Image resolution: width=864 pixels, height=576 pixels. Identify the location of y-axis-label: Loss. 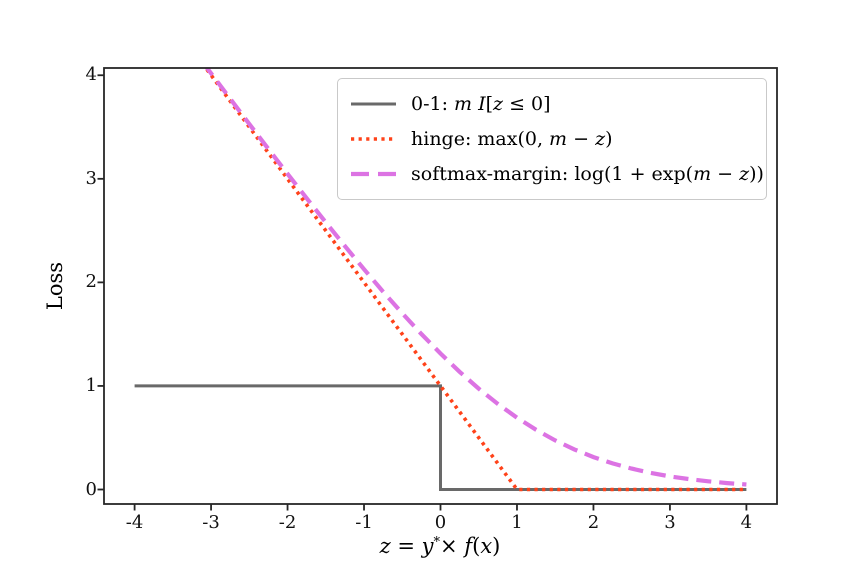
(55, 286).